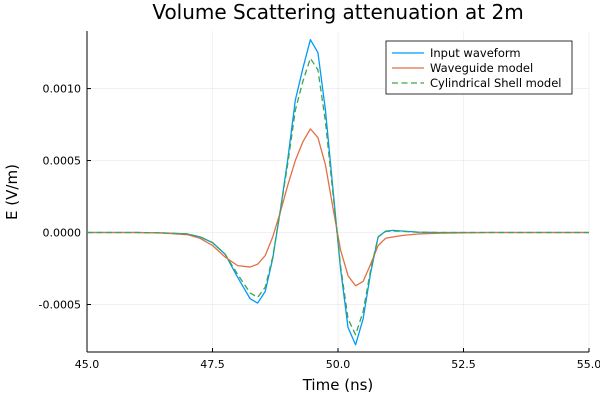  Describe the element at coordinates (463, 364) in the screenshot. I see `x-tick-label: 52.5` at that location.